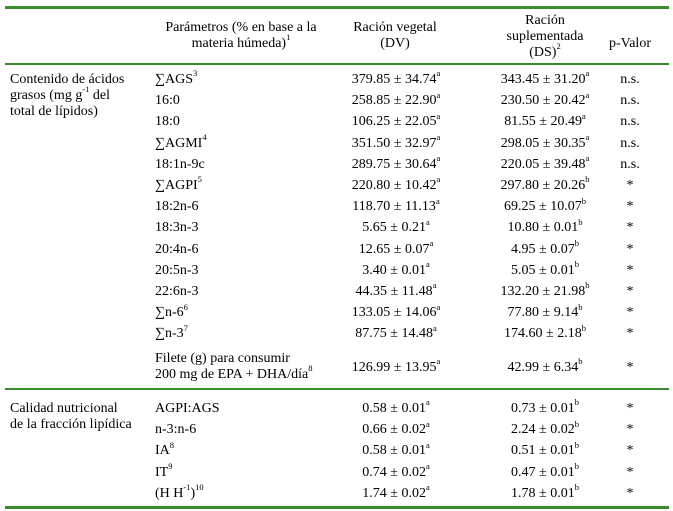 Image resolution: width=673 pixels, height=511 pixels. What do you see at coordinates (396, 226) in the screenshot?
I see `row-dv-value: 5.65 ± 0.21a` at bounding box center [396, 226].